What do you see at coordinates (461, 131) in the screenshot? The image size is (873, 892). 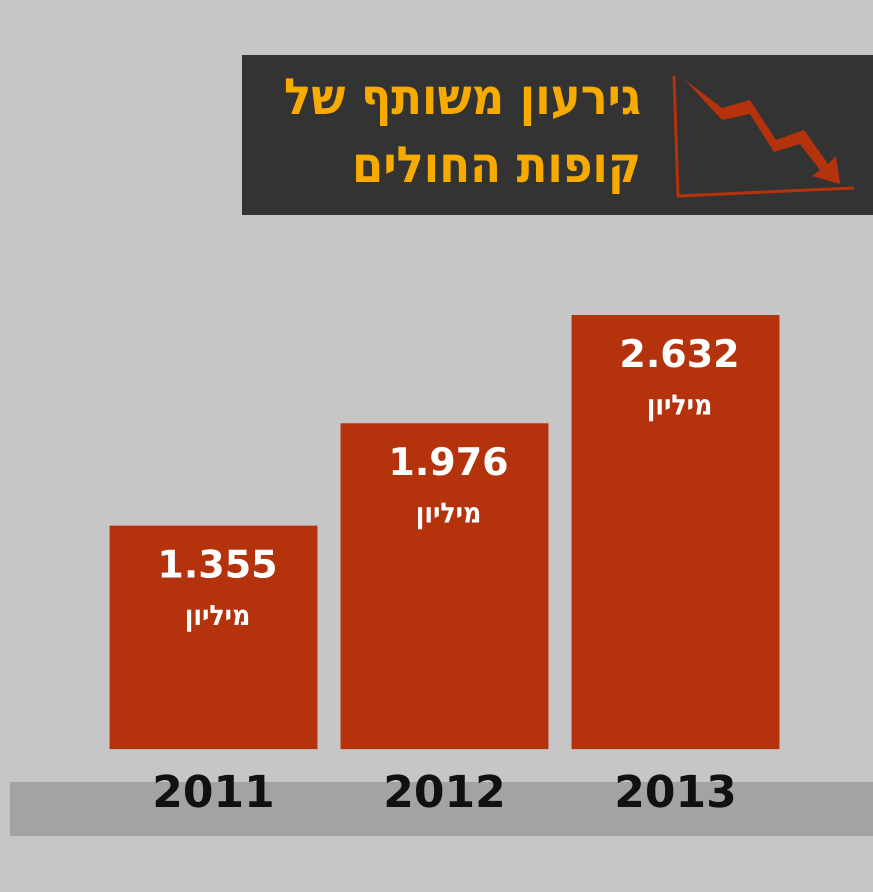 I see `chart-title: גירעון משותף של קופות החולים` at bounding box center [461, 131].